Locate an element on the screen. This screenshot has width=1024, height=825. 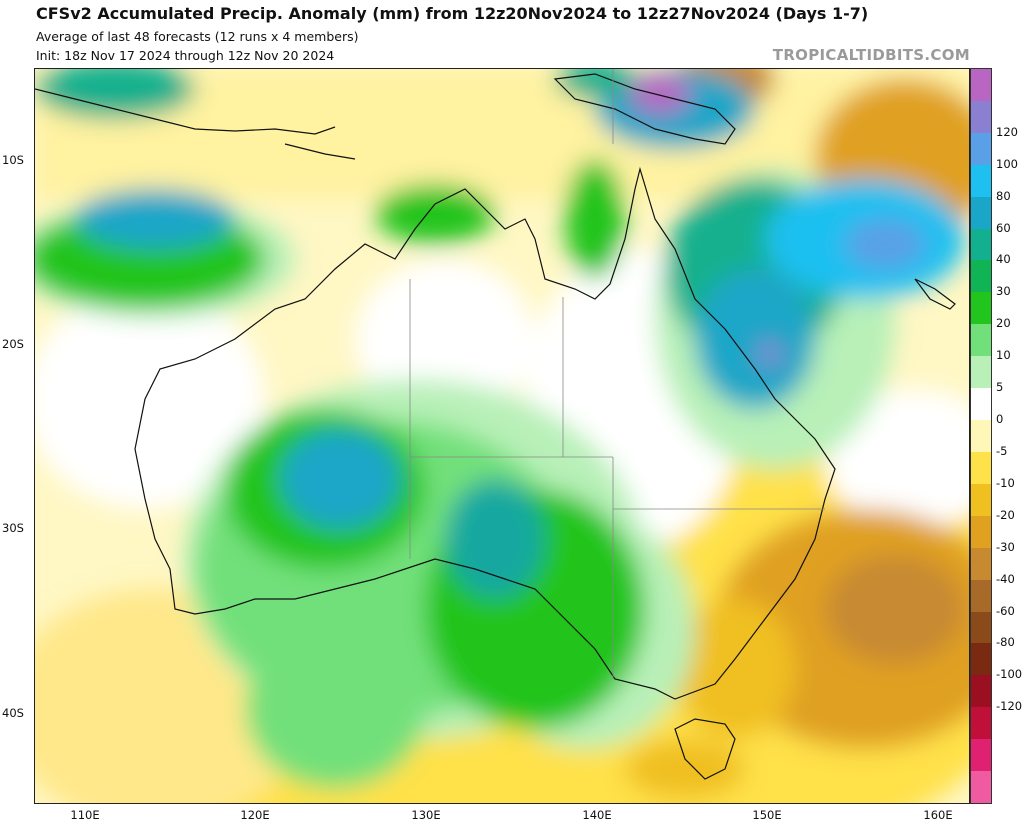
colorbar-label: 10 is located at coordinates (1003, 355).